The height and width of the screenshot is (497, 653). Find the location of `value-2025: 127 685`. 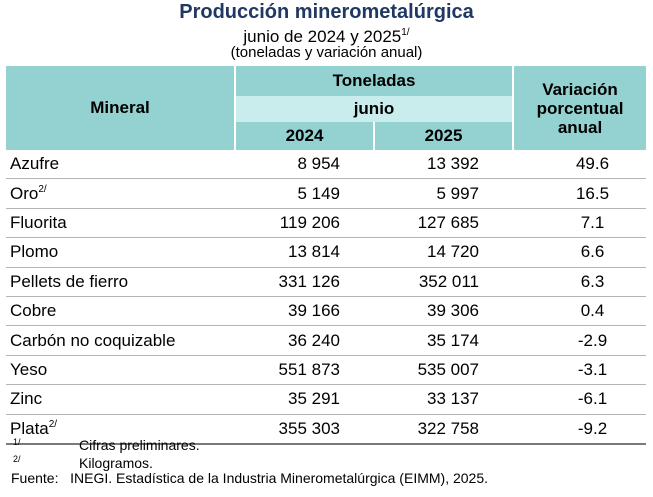

value-2025: 127 685 is located at coordinates (444, 223).